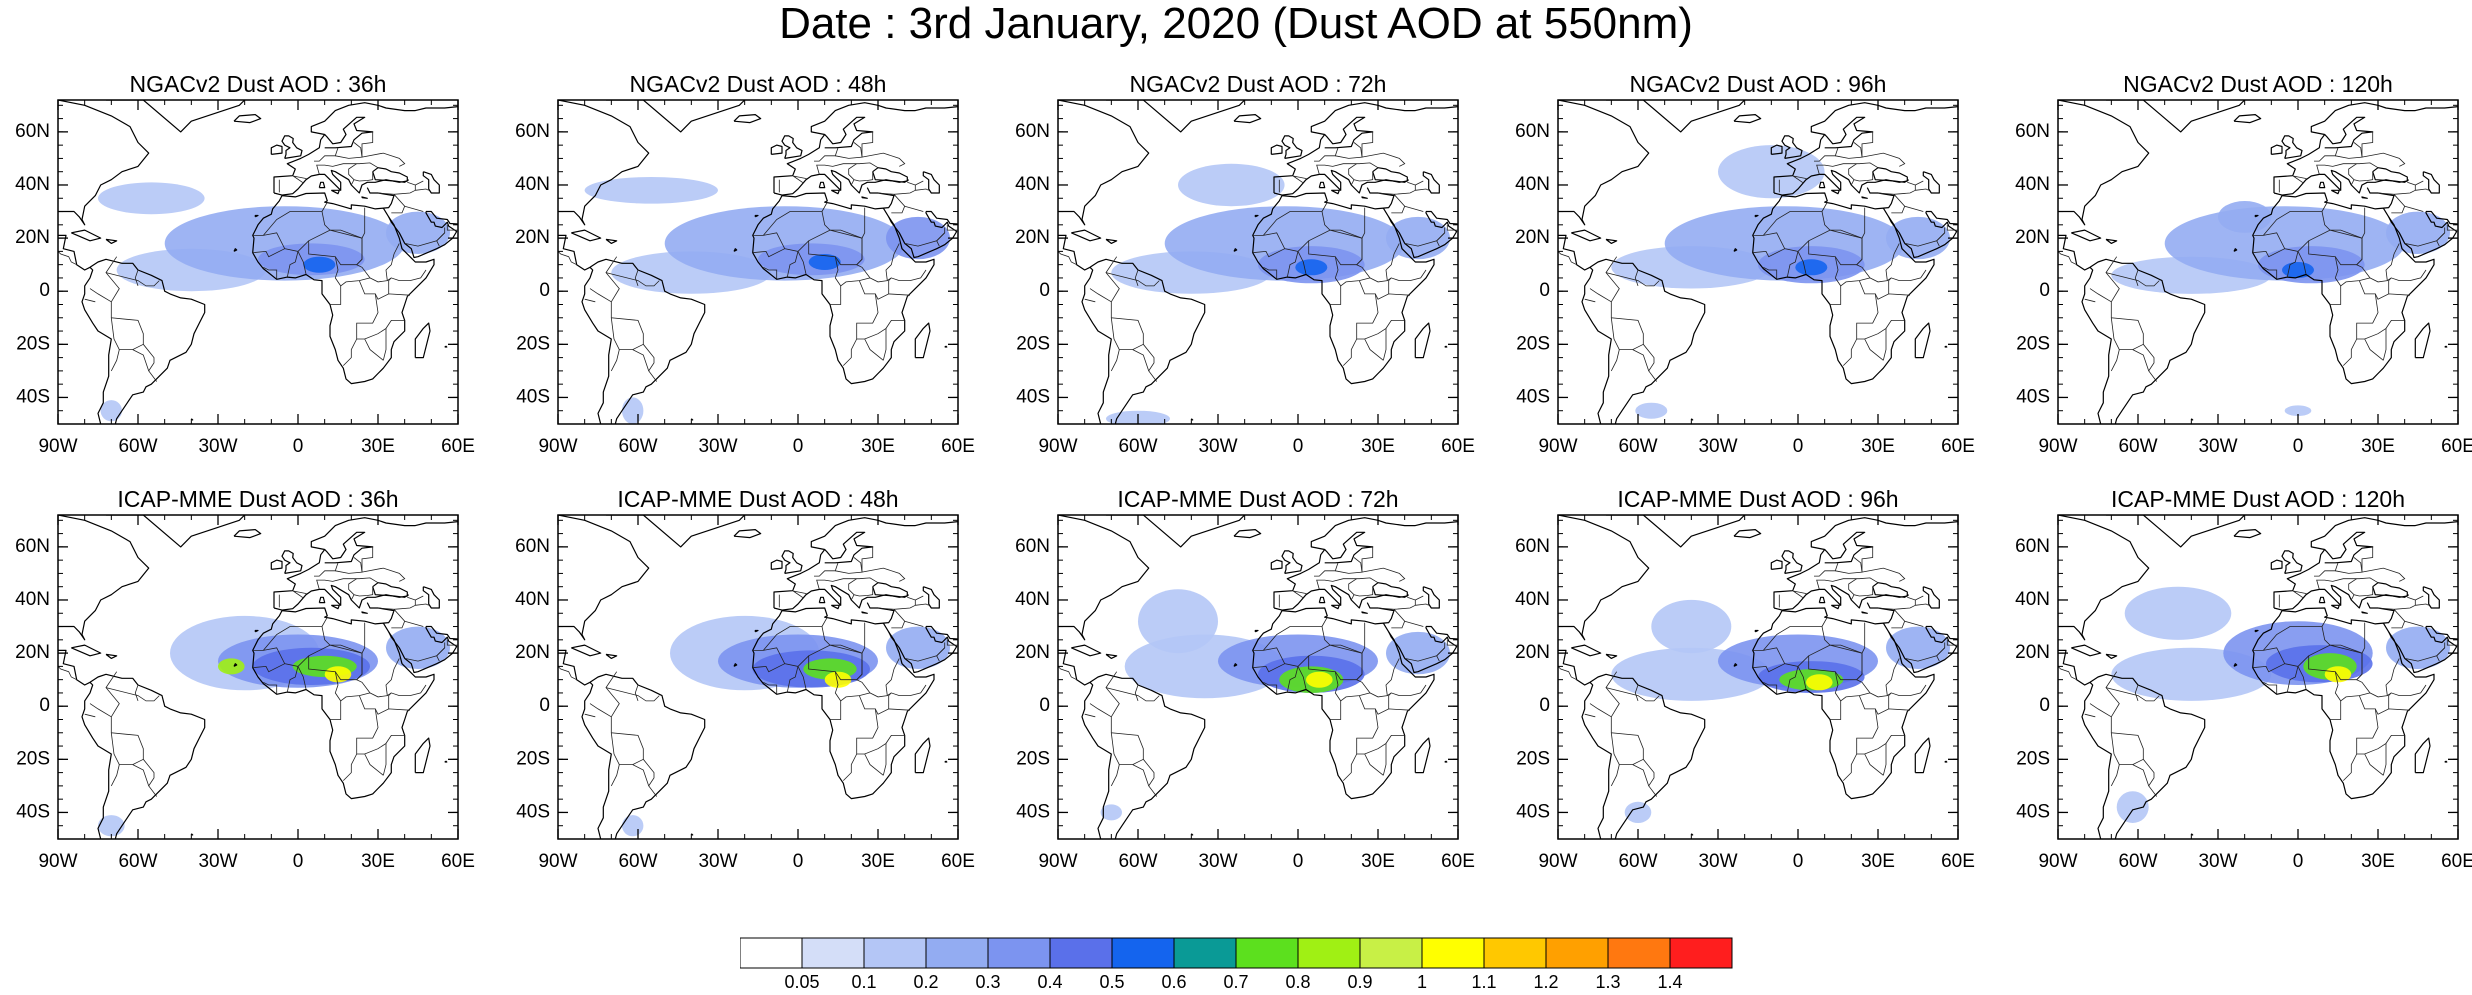 The image size is (2472, 995). Describe the element at coordinates (1298, 446) in the screenshot. I see `lon-tick-label: 0` at that location.